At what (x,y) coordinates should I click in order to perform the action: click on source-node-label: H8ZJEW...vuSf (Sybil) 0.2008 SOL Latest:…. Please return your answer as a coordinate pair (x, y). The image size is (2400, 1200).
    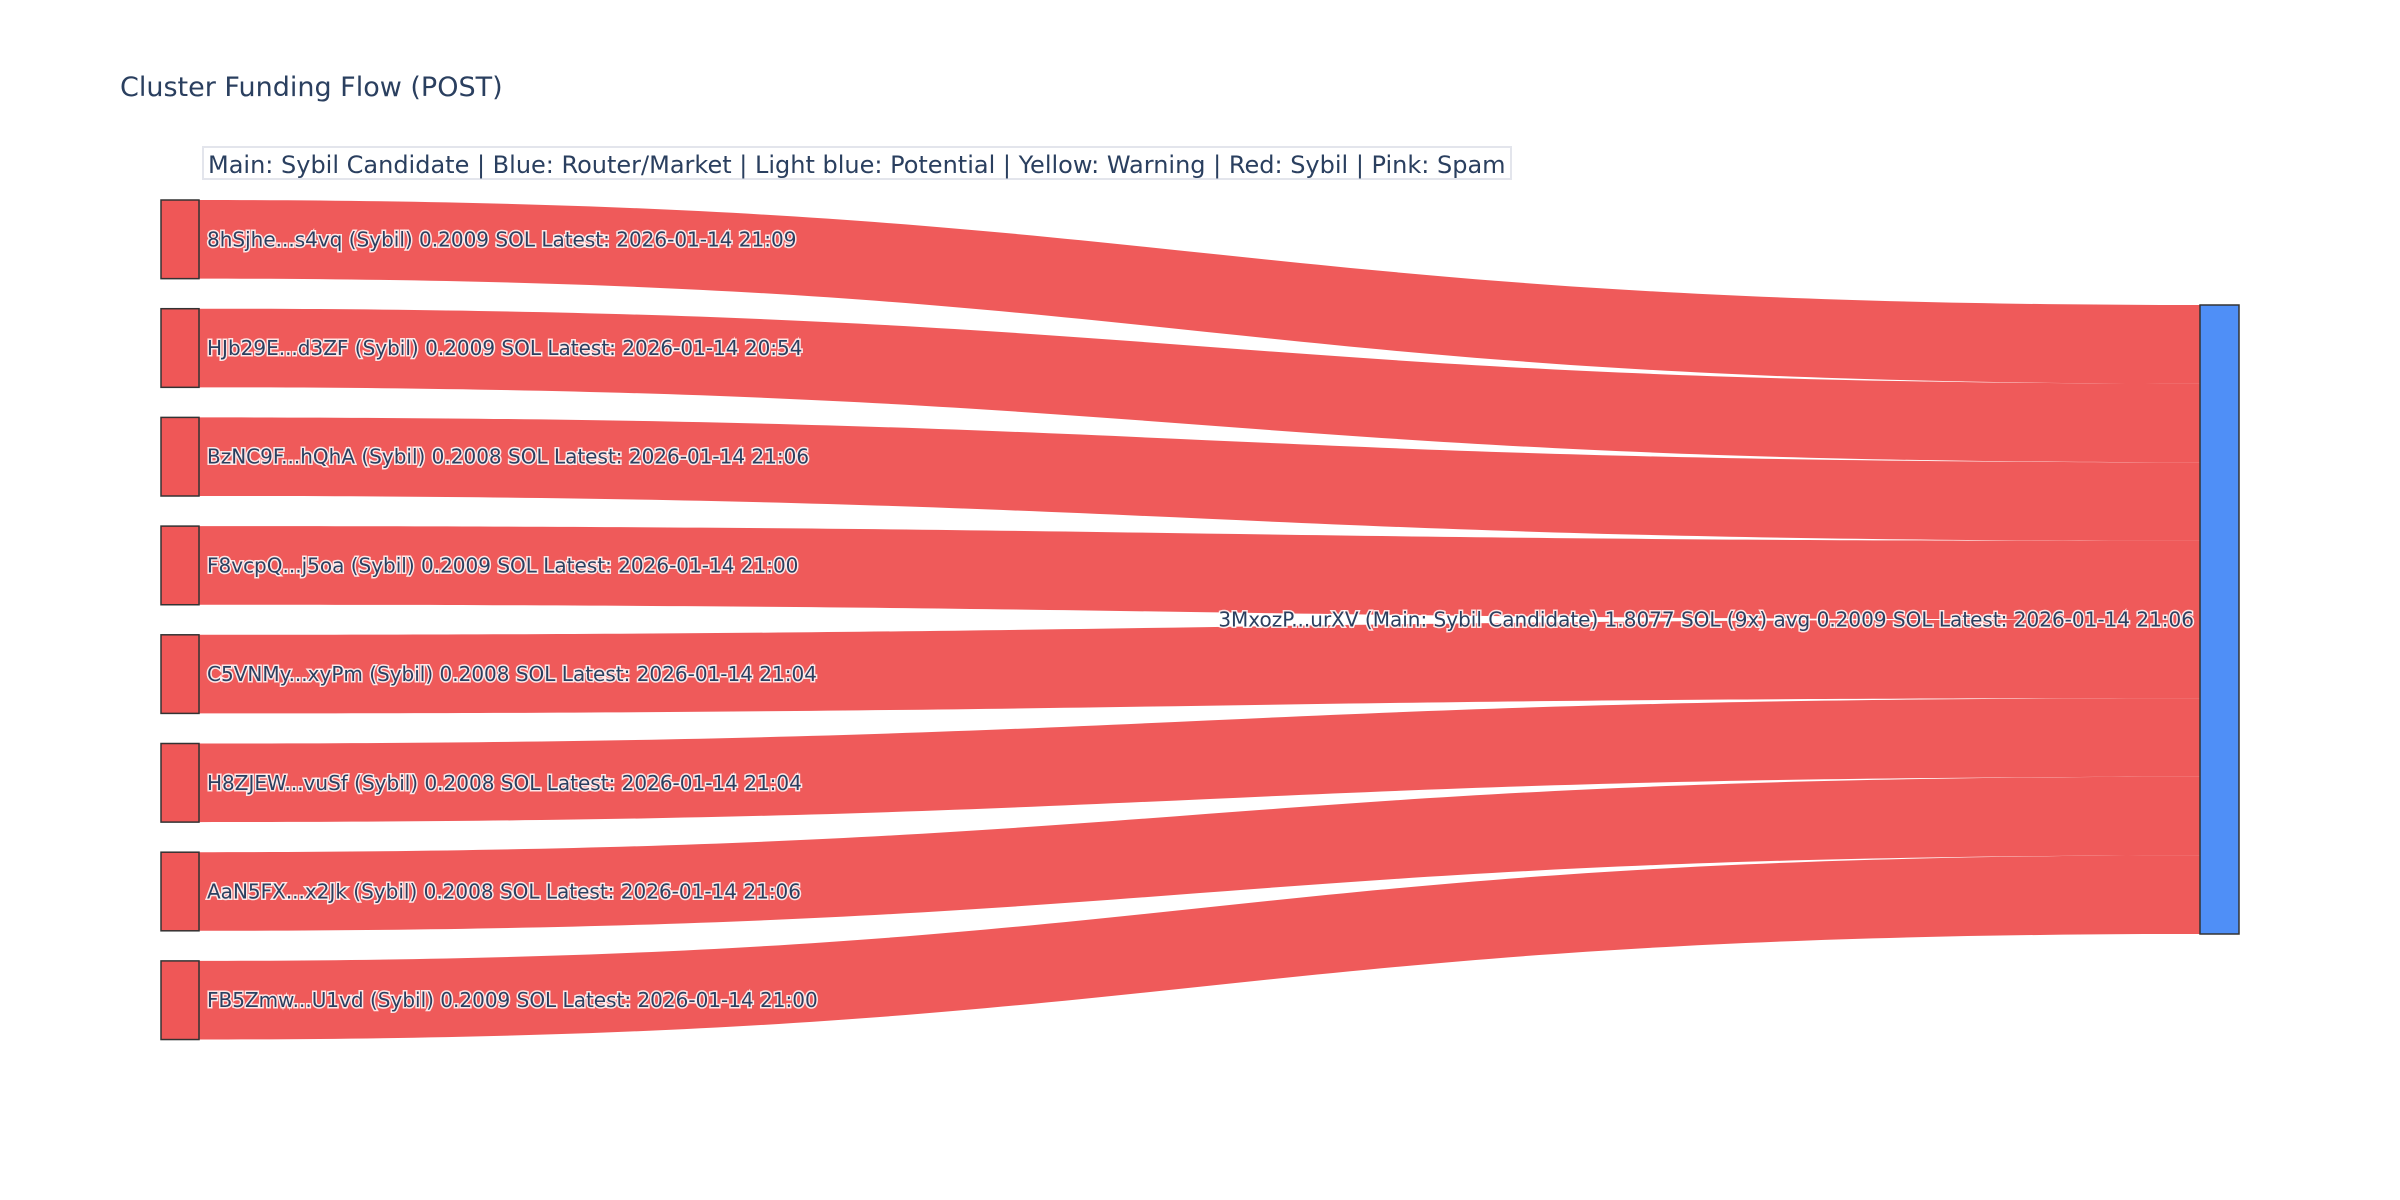
    Looking at the image, I should click on (504, 783).